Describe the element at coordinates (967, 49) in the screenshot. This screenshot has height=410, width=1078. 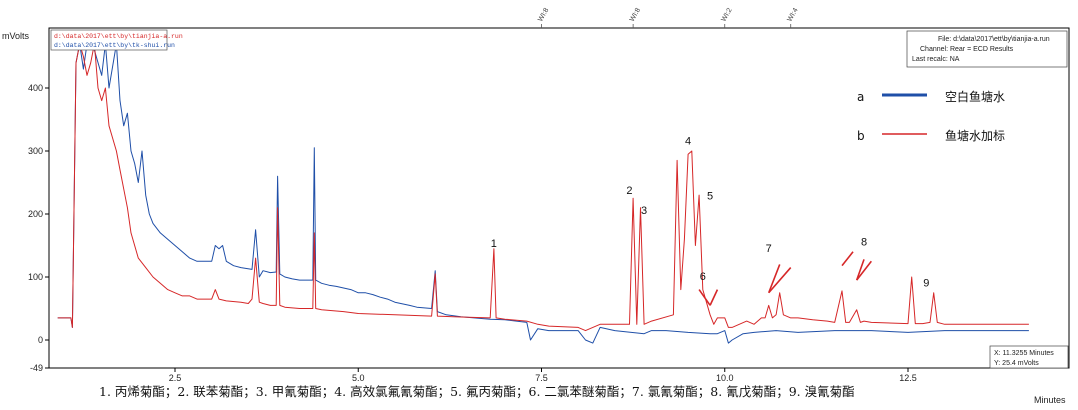
I see `info-channel: Channel: Rear = ECD Results` at that location.